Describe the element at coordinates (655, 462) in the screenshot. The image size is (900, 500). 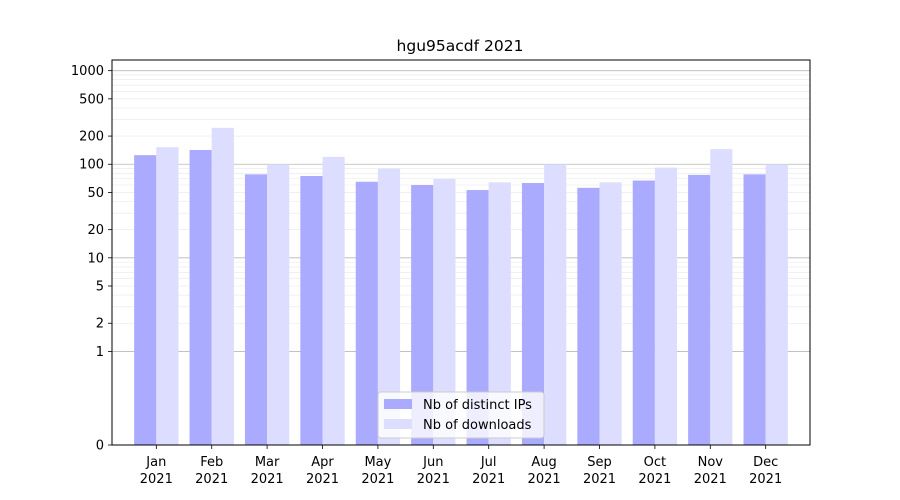
I see `x-tick-label-month: Oct` at that location.